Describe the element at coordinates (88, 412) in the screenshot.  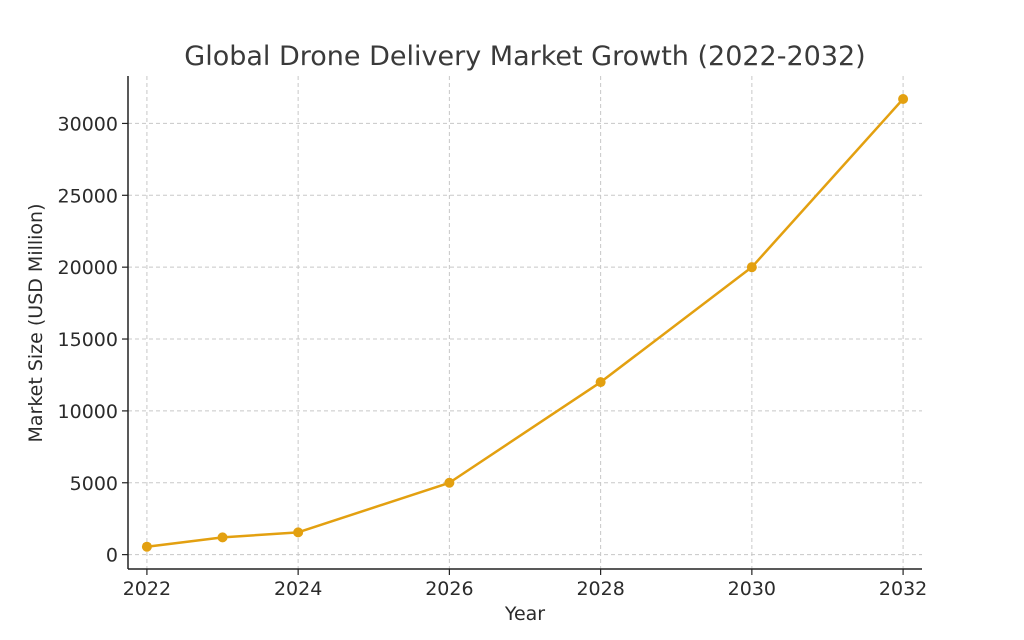
I see `y-tick-label: 10000` at that location.